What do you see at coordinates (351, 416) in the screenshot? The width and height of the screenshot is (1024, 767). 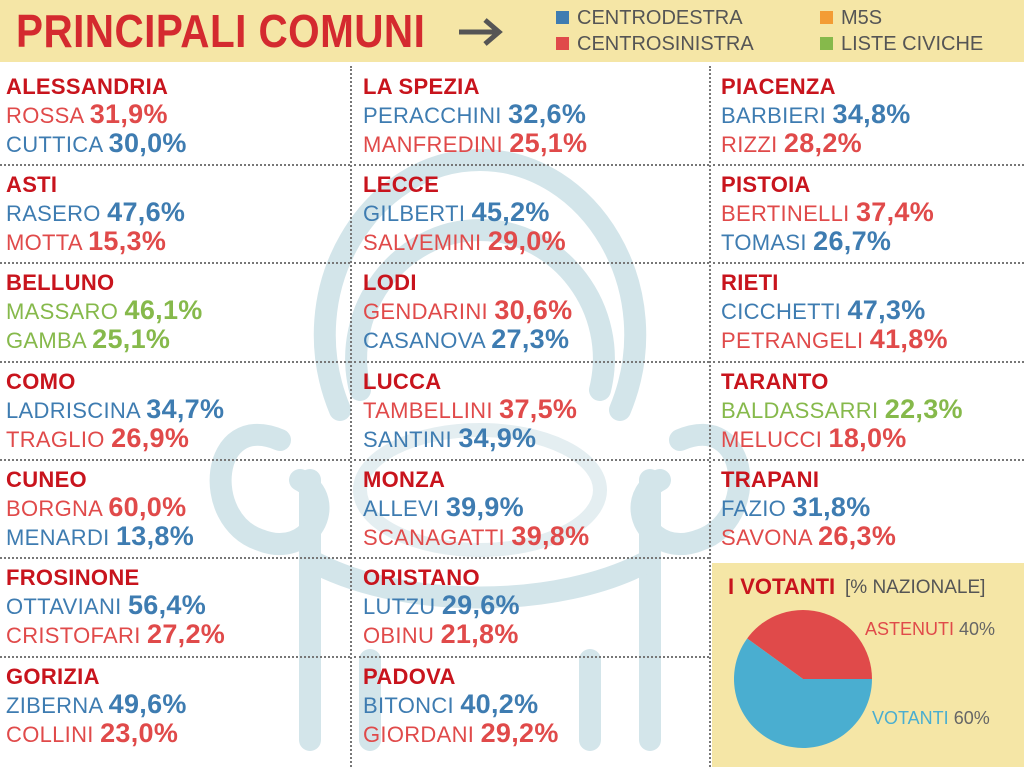 I see `column-divider` at bounding box center [351, 416].